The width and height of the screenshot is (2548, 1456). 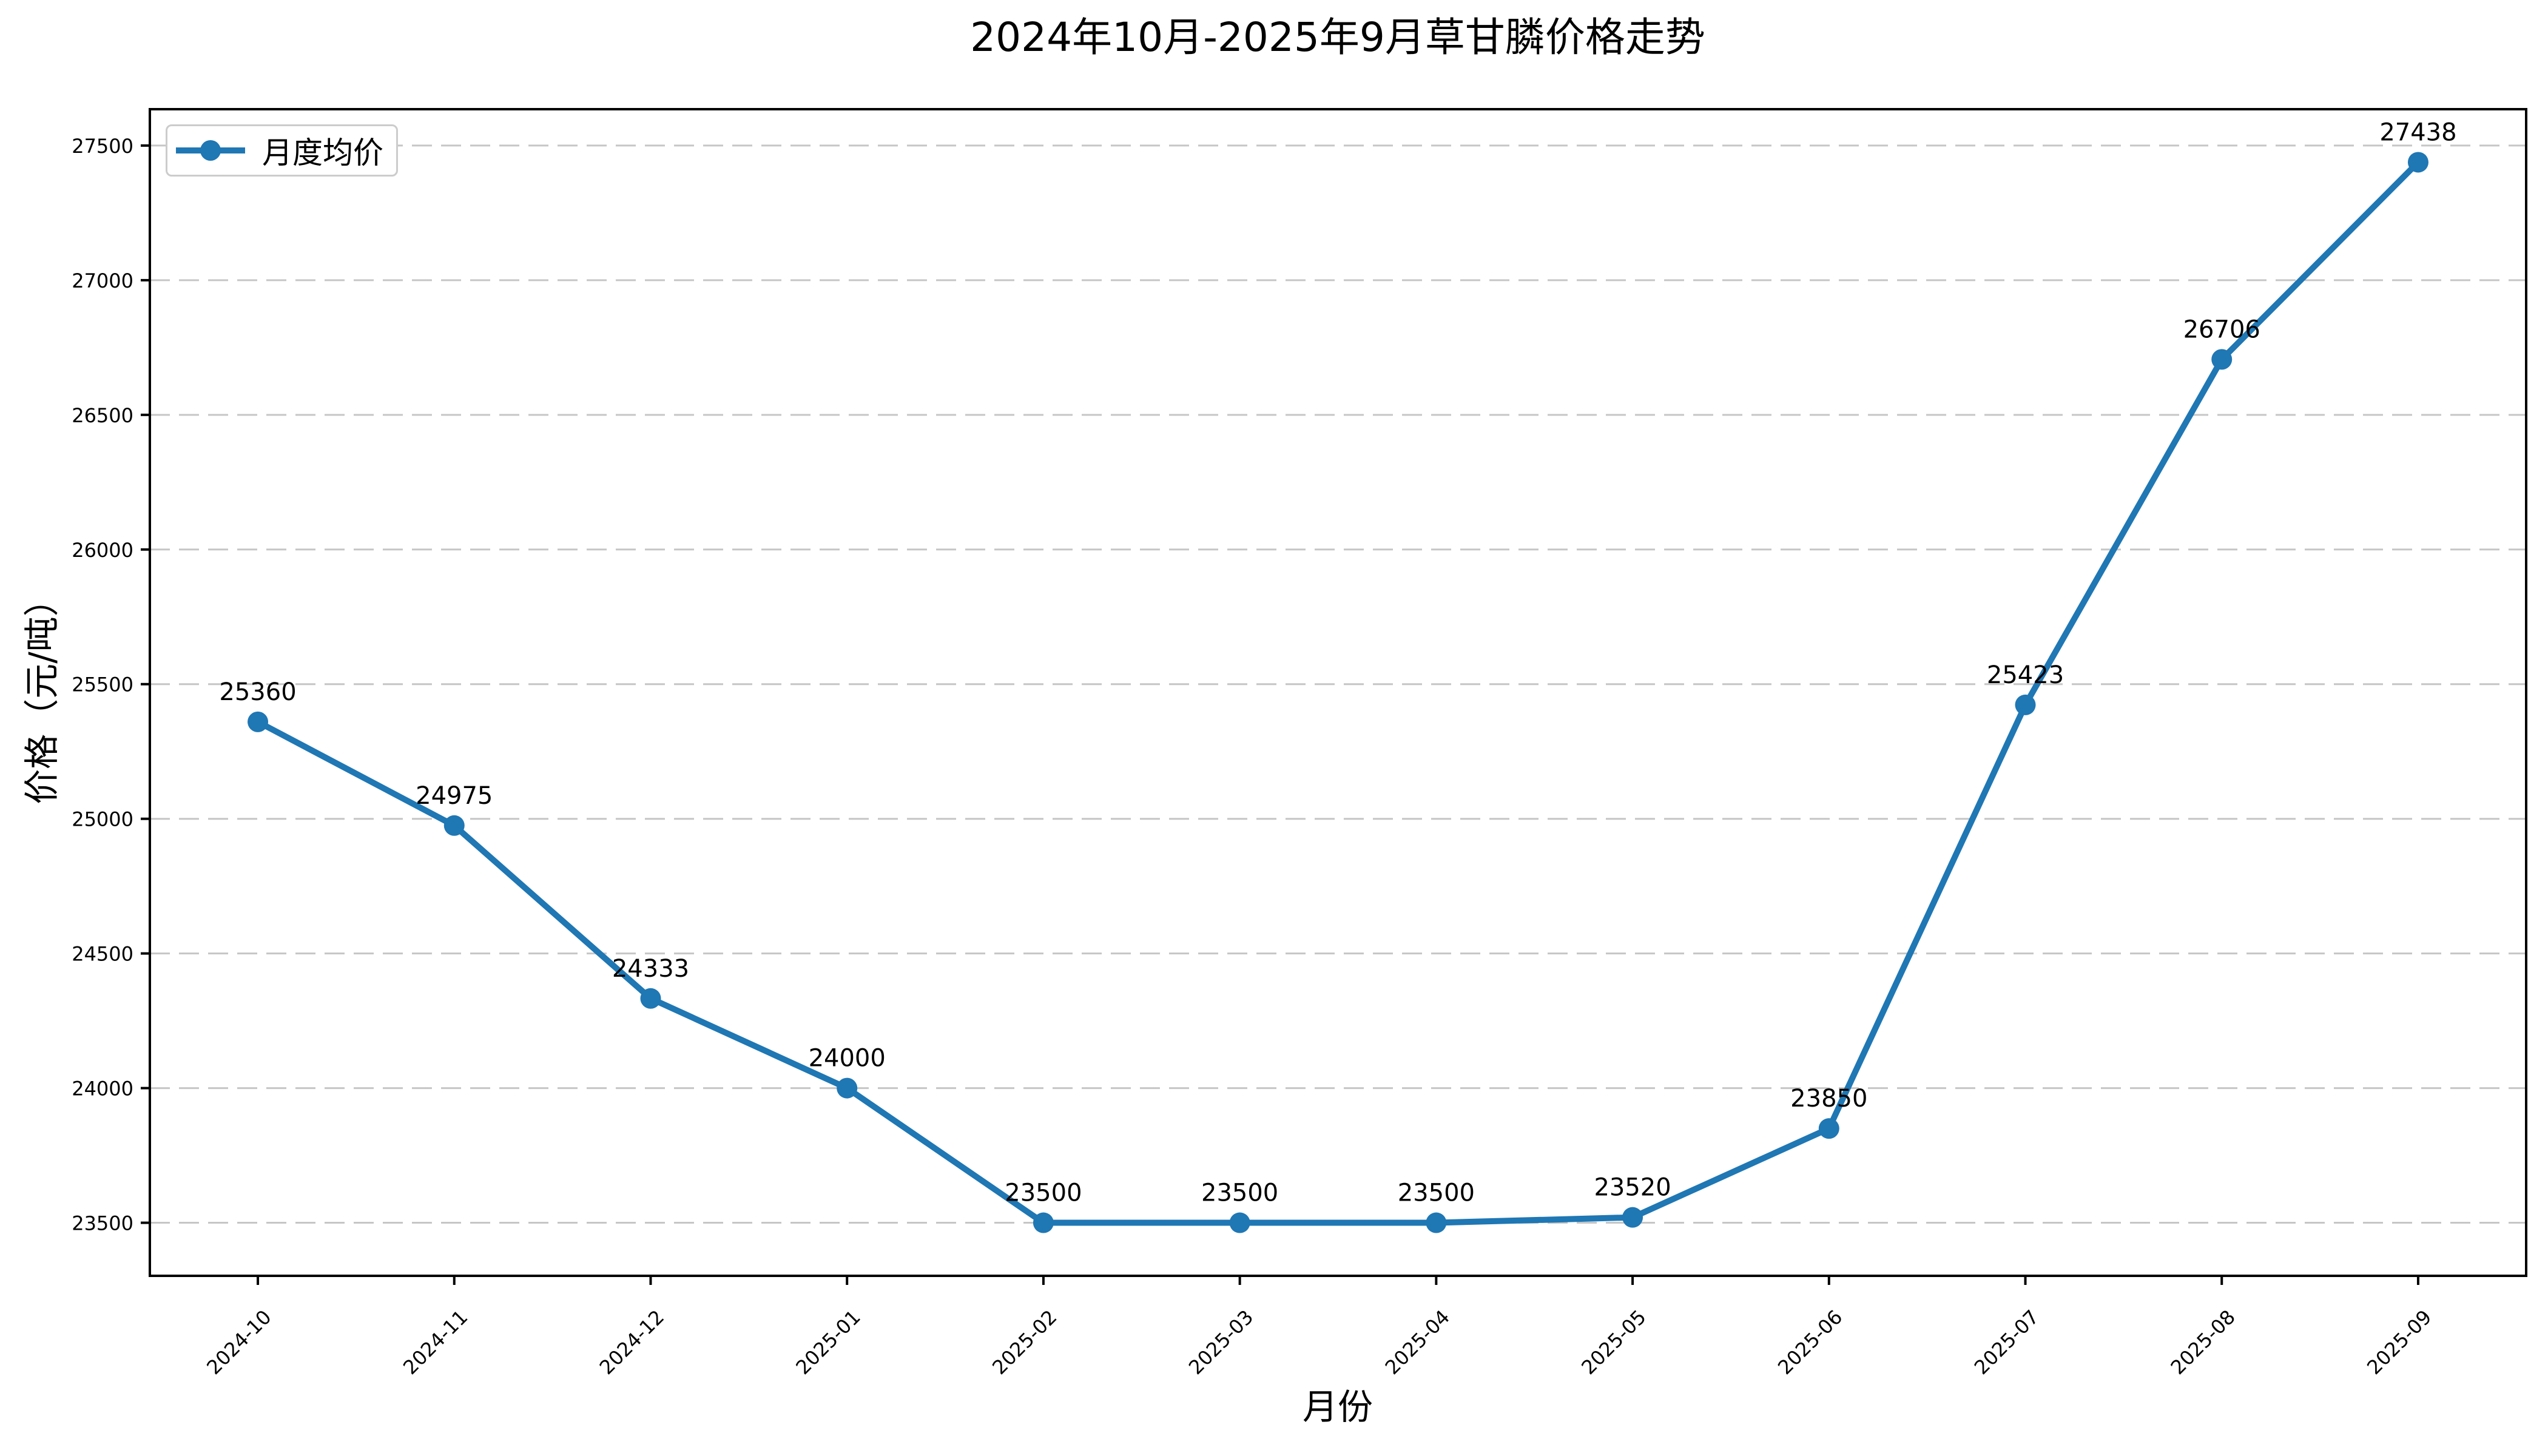 I want to click on y-tick-label: 24000, so click(x=102, y=1088).